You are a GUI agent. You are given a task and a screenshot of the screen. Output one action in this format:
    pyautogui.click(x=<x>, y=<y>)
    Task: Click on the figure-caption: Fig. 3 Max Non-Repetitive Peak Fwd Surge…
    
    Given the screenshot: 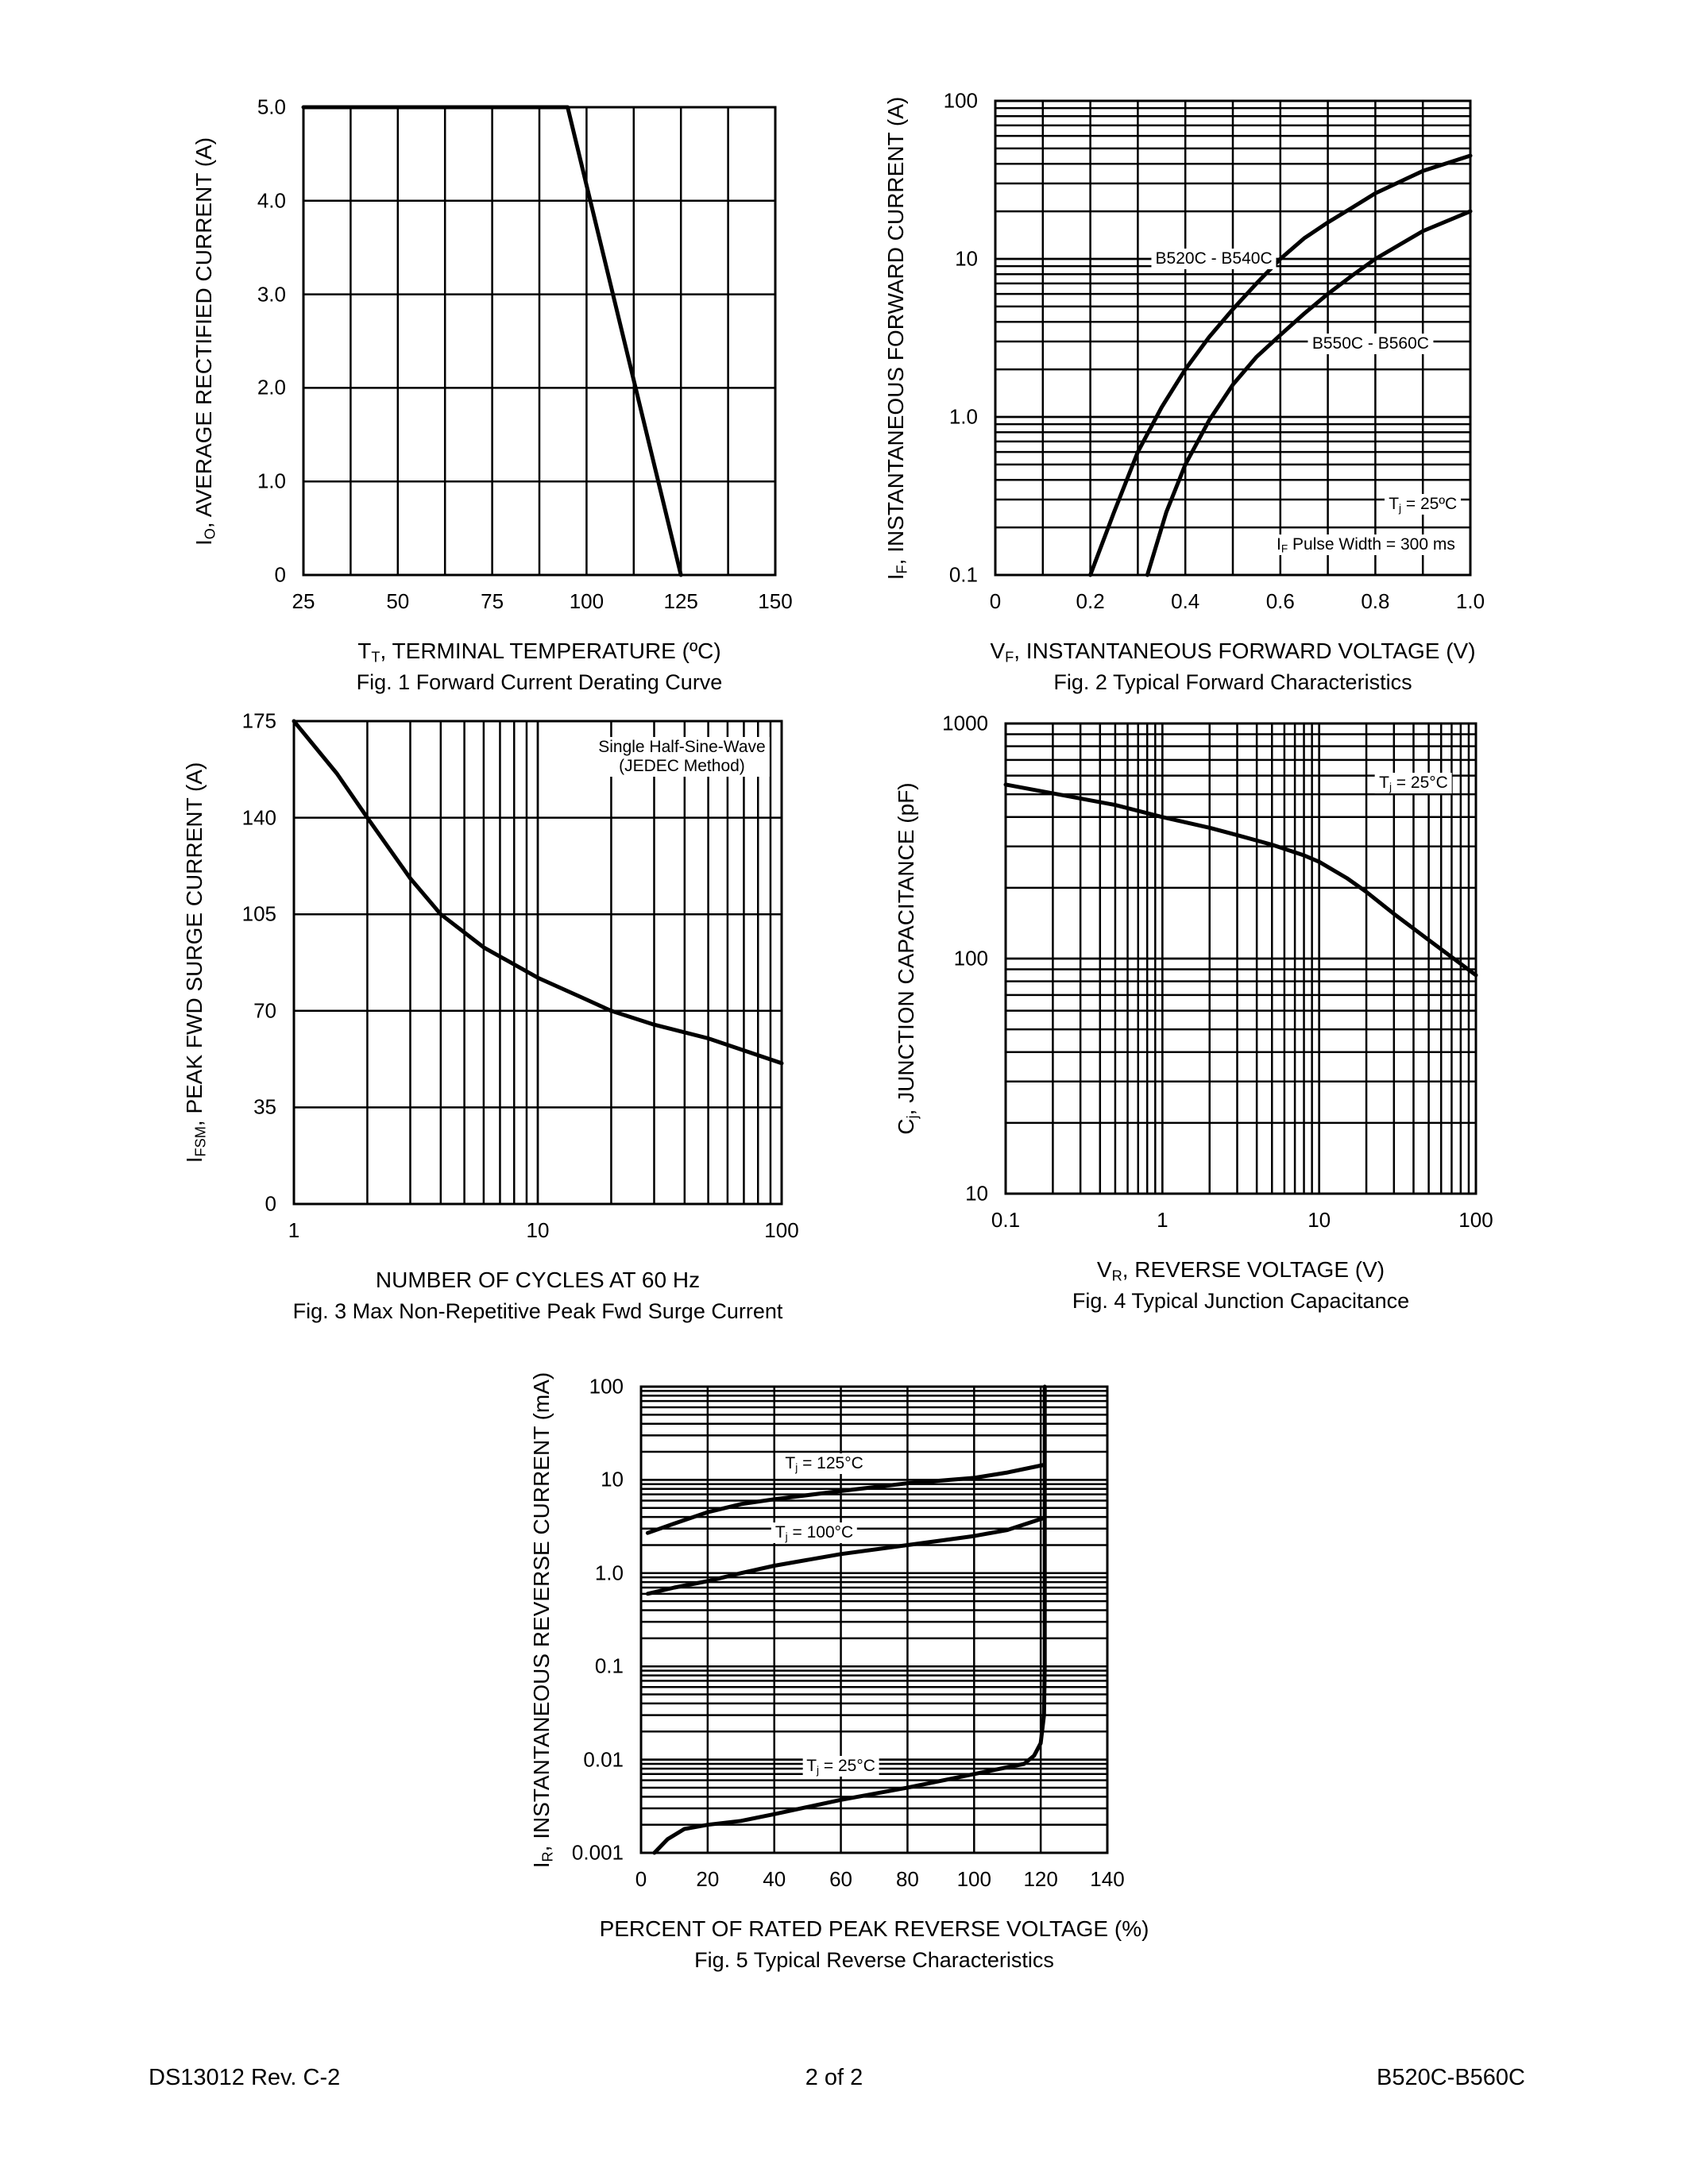 What is the action you would take?
    pyautogui.click(x=537, y=1311)
    